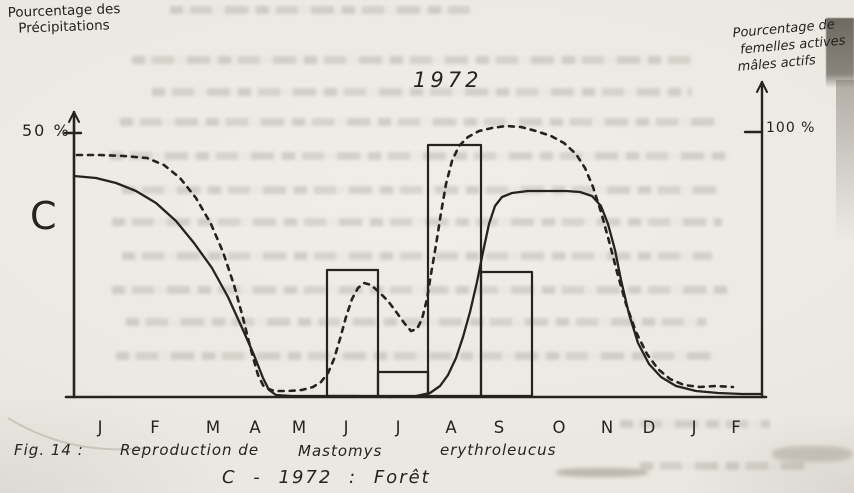  Describe the element at coordinates (64, 19) in the screenshot. I see `left-axis-label: Pourcentage des Précipitations` at that location.